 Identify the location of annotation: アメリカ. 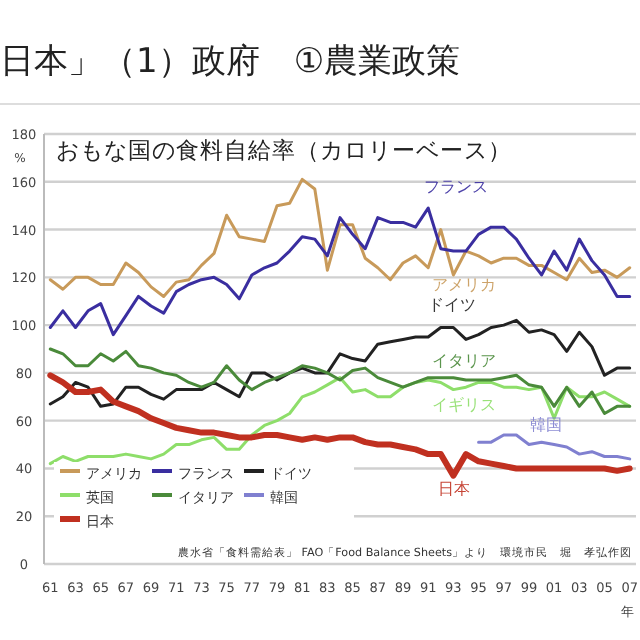
(464, 285).